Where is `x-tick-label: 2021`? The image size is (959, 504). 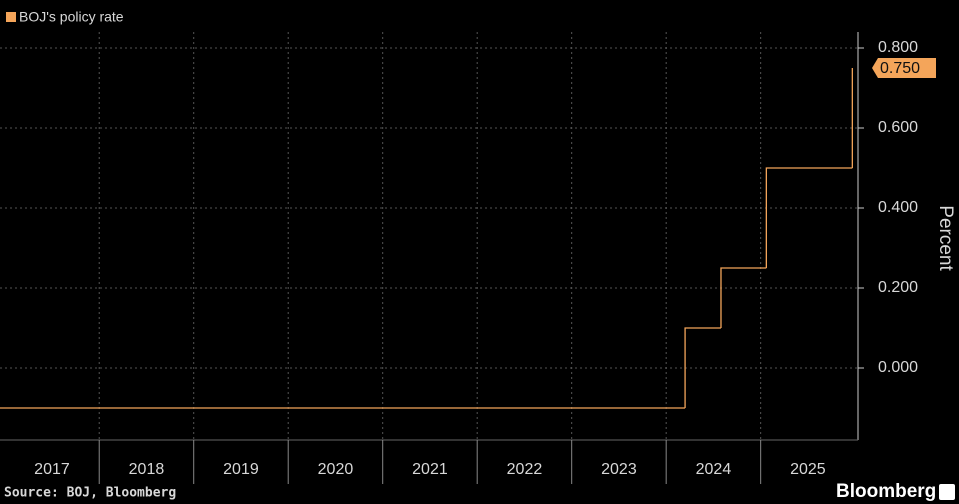
x-tick-label: 2021 is located at coordinates (430, 469).